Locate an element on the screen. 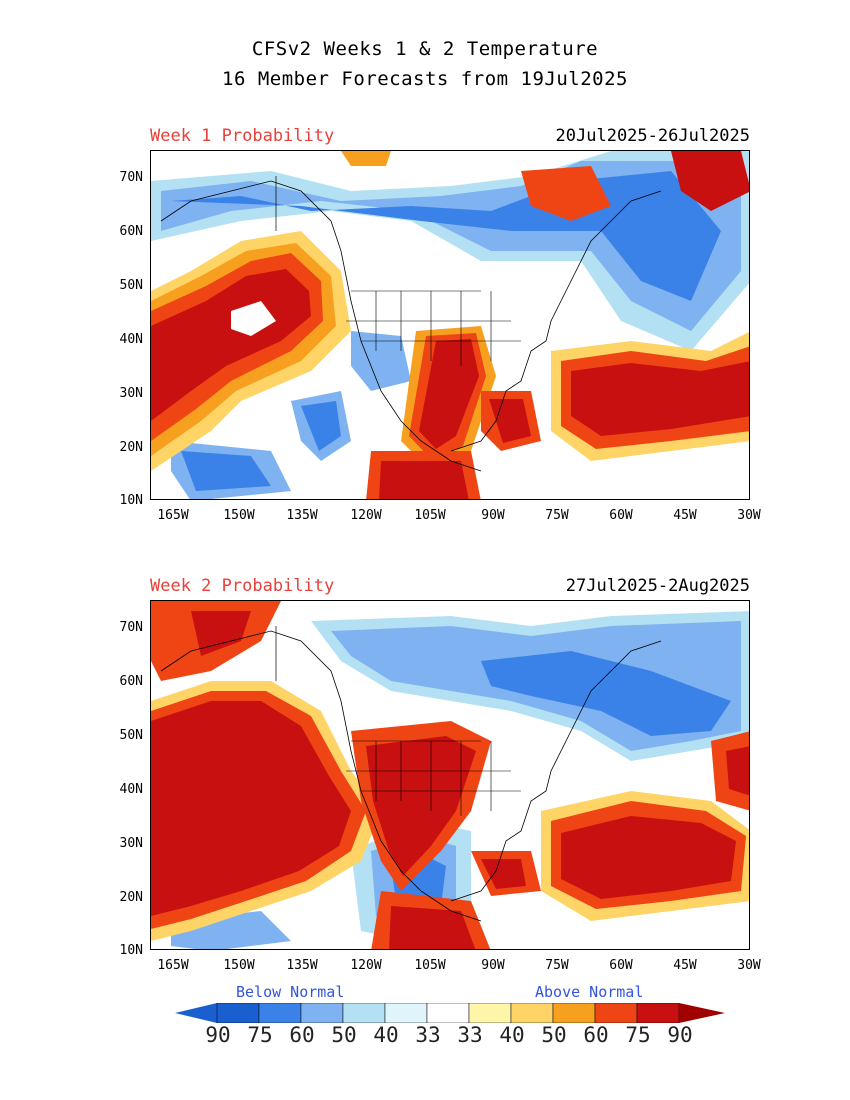  color-bar-arrow-above is located at coordinates (702, 1013).